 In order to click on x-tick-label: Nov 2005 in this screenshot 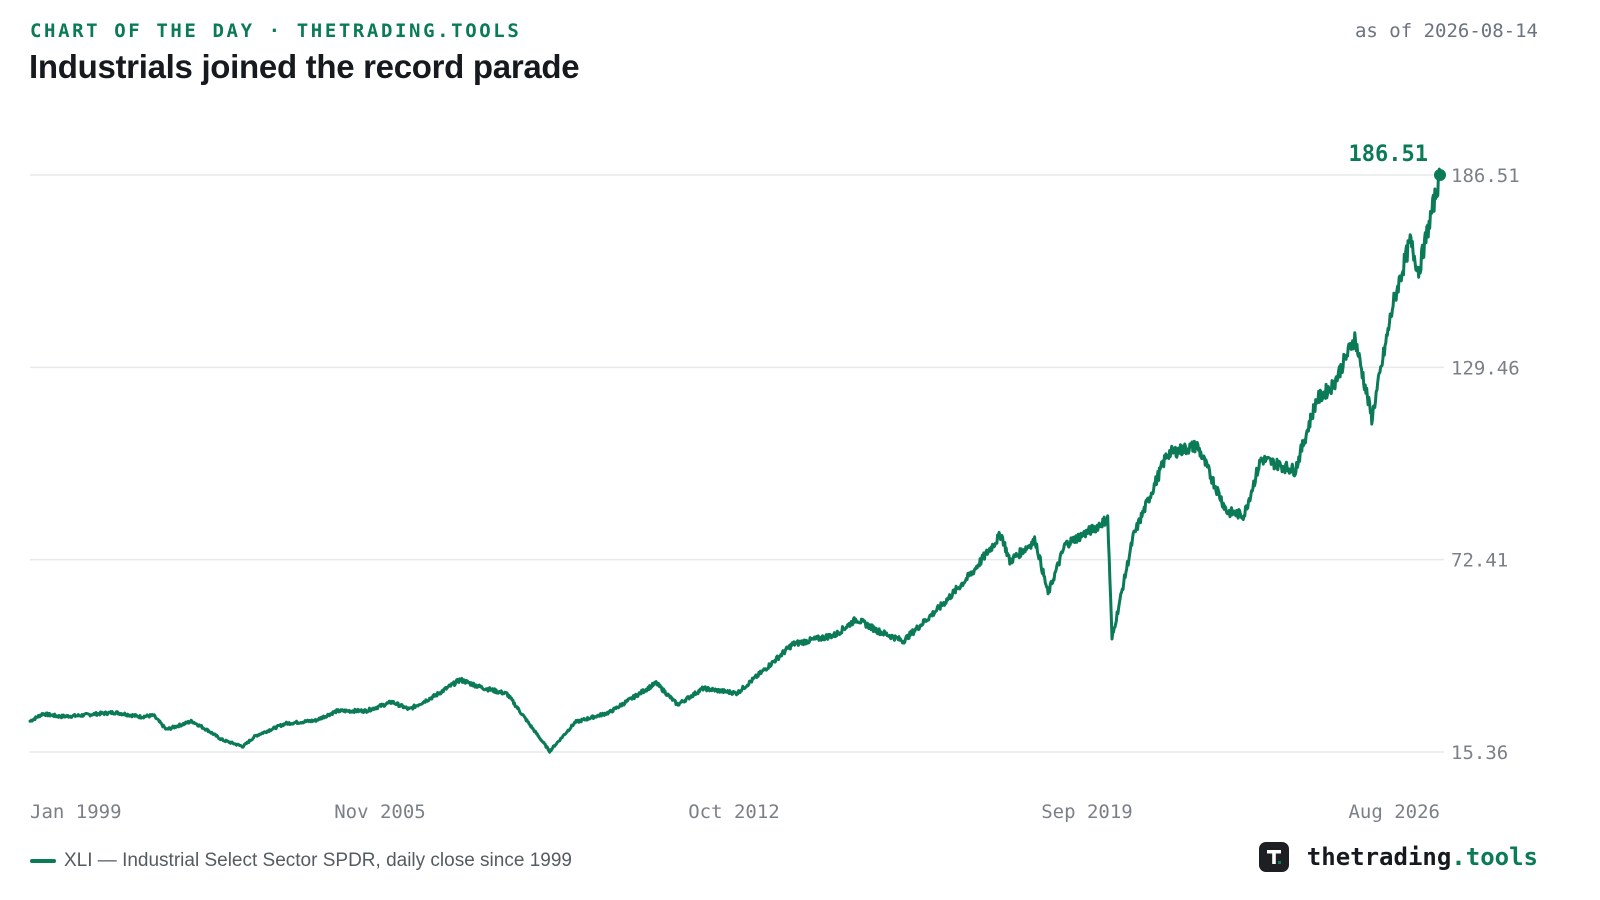, I will do `click(380, 812)`.